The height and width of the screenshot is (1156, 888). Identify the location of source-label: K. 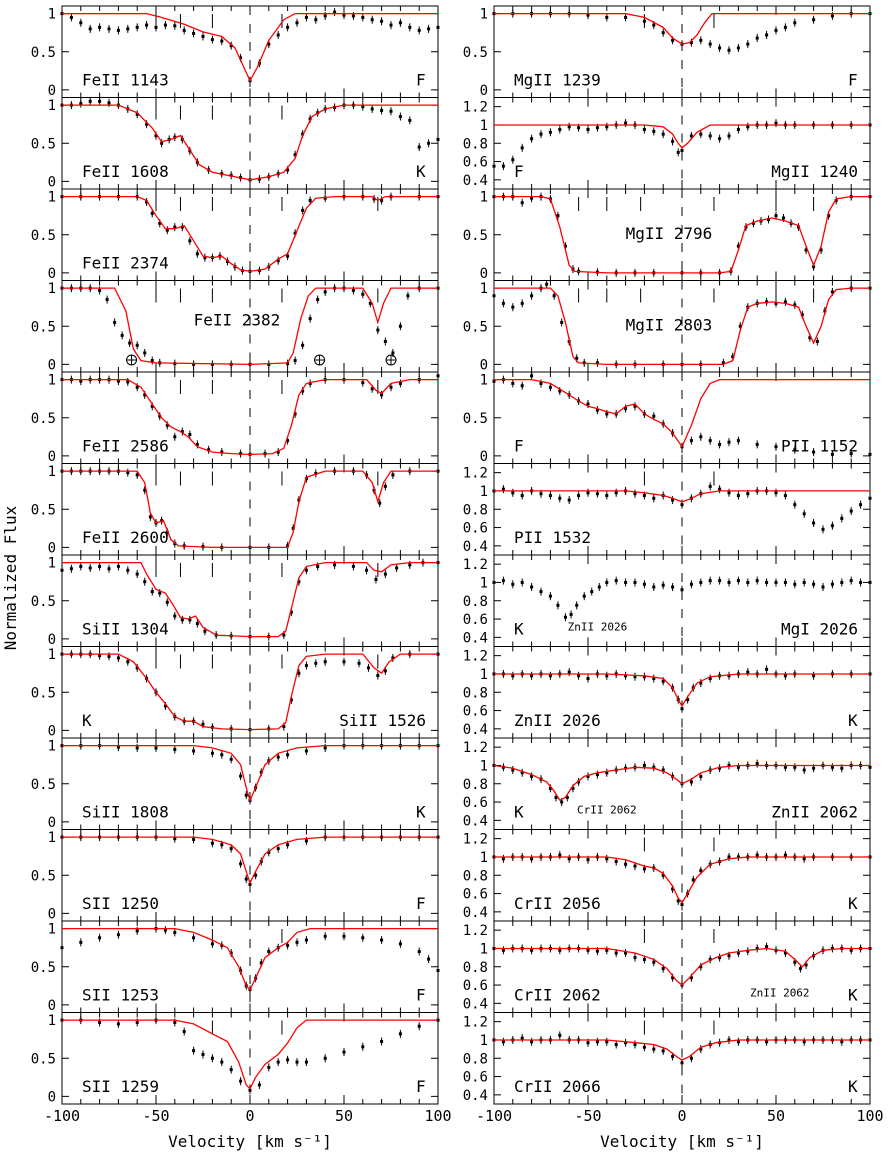
(519, 629).